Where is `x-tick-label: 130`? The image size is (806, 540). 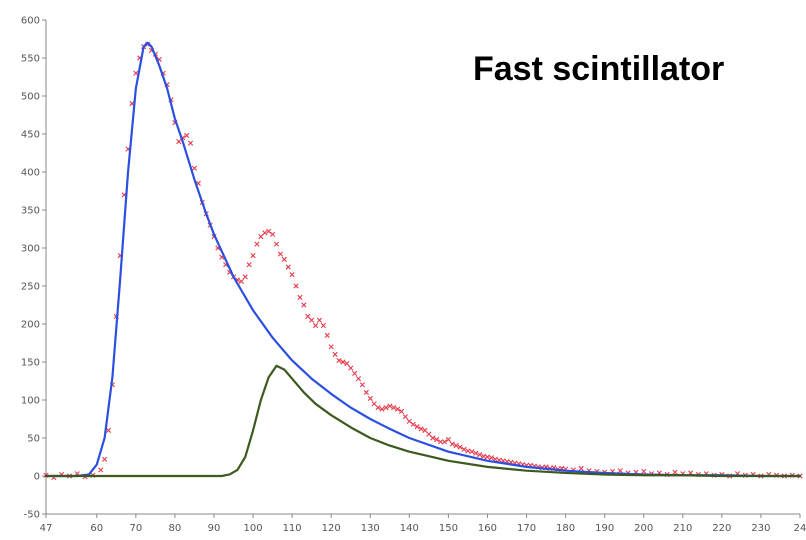 x-tick-label: 130 is located at coordinates (370, 528).